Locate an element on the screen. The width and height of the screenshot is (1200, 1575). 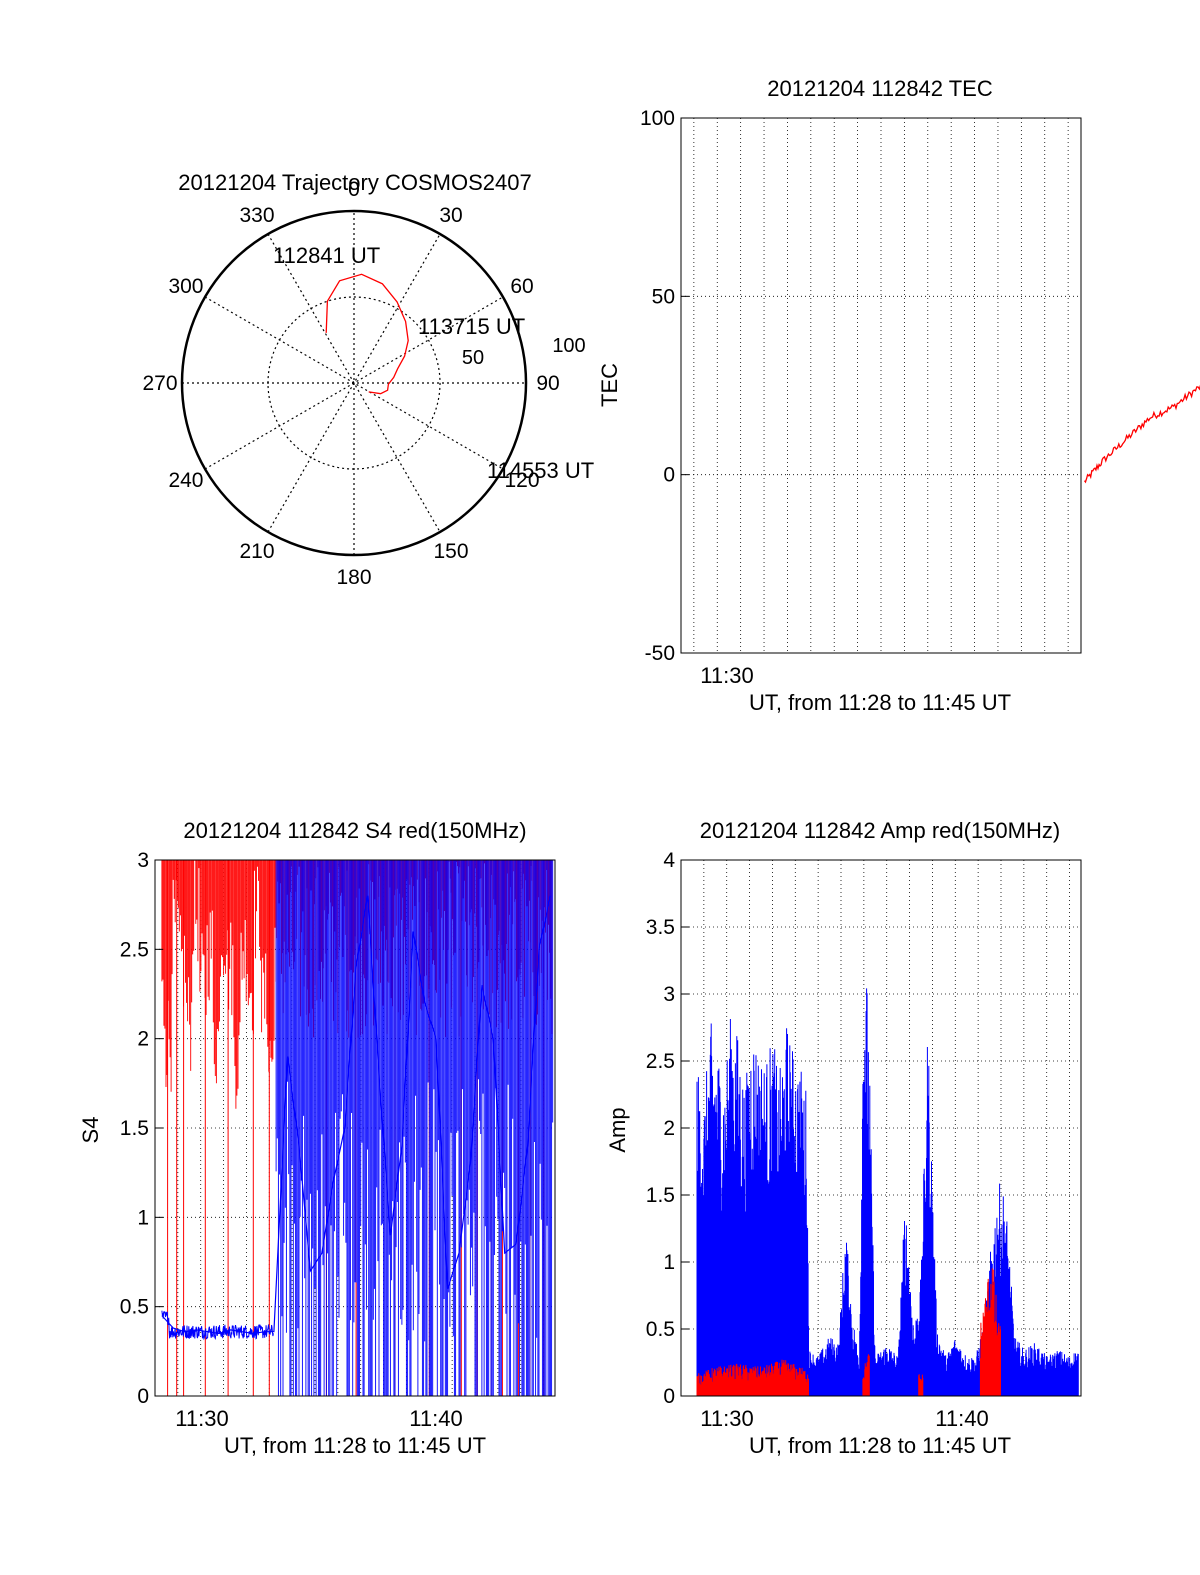
polar-title: 20121204 Trajectory COSMOS2407 is located at coordinates (354, 182).